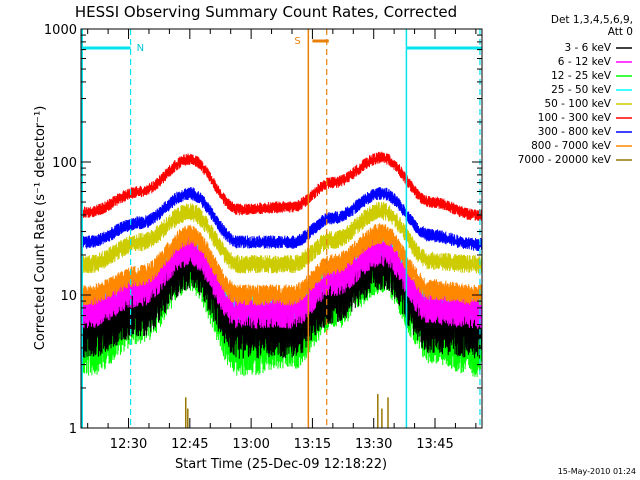 This screenshot has width=640, height=480. Describe the element at coordinates (373, 444) in the screenshot. I see `x-tick-label: 13:30` at that location.